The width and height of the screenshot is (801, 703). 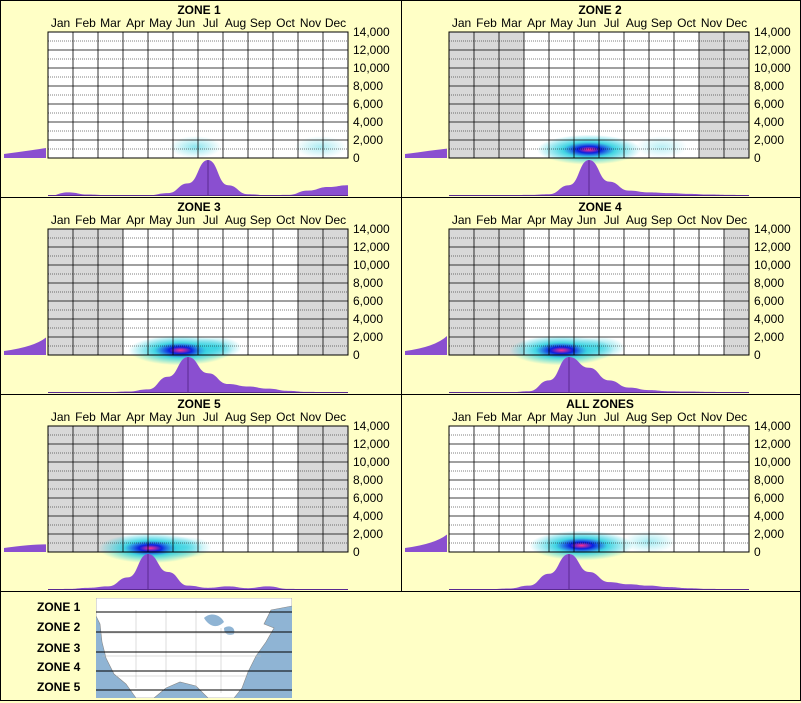 What do you see at coordinates (59, 648) in the screenshot?
I see `zone-legend-label-3: ZONE 3` at bounding box center [59, 648].